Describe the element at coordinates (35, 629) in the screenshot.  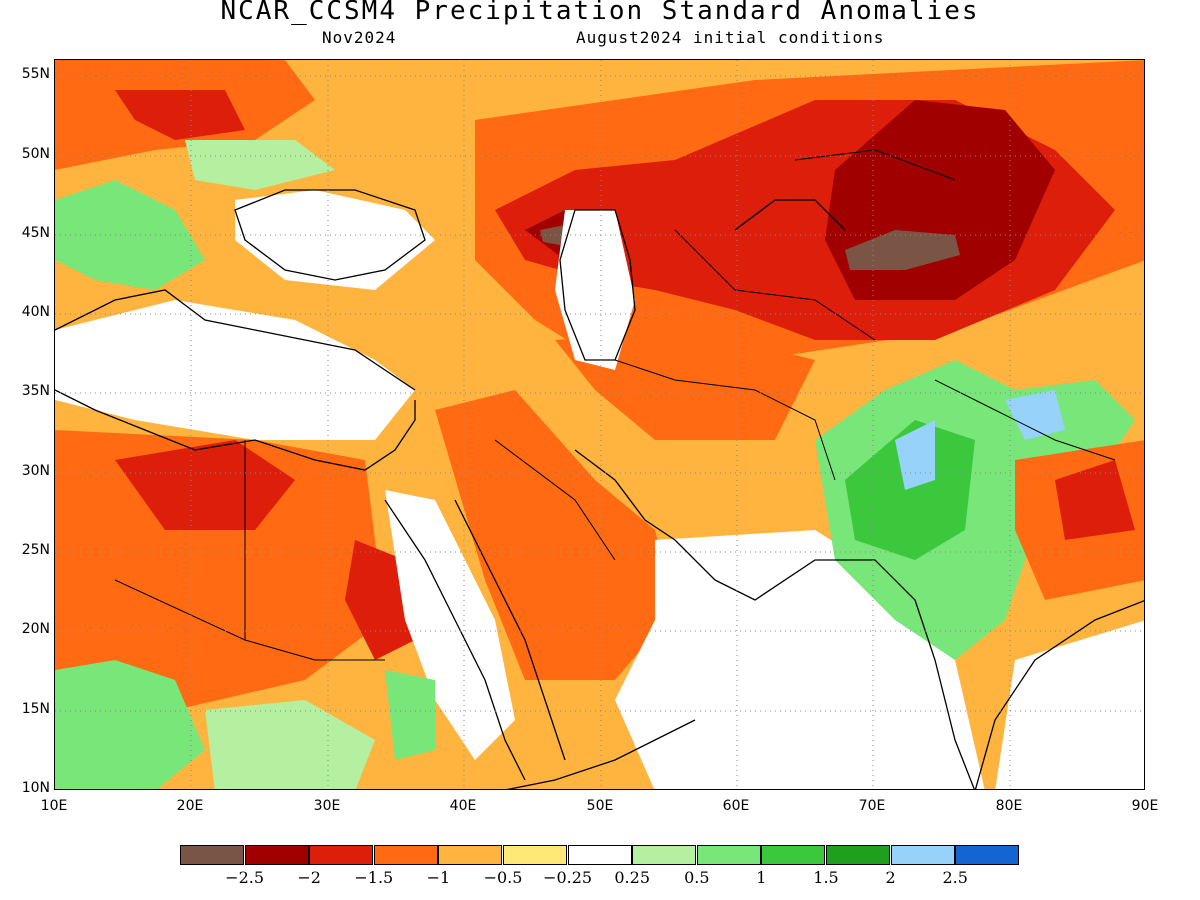
I see `lat-label-20n: 20N` at that location.